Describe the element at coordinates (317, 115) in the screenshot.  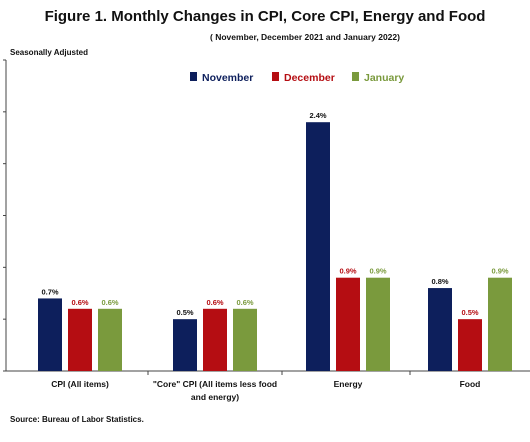
I see `data-label: 2.4%` at that location.